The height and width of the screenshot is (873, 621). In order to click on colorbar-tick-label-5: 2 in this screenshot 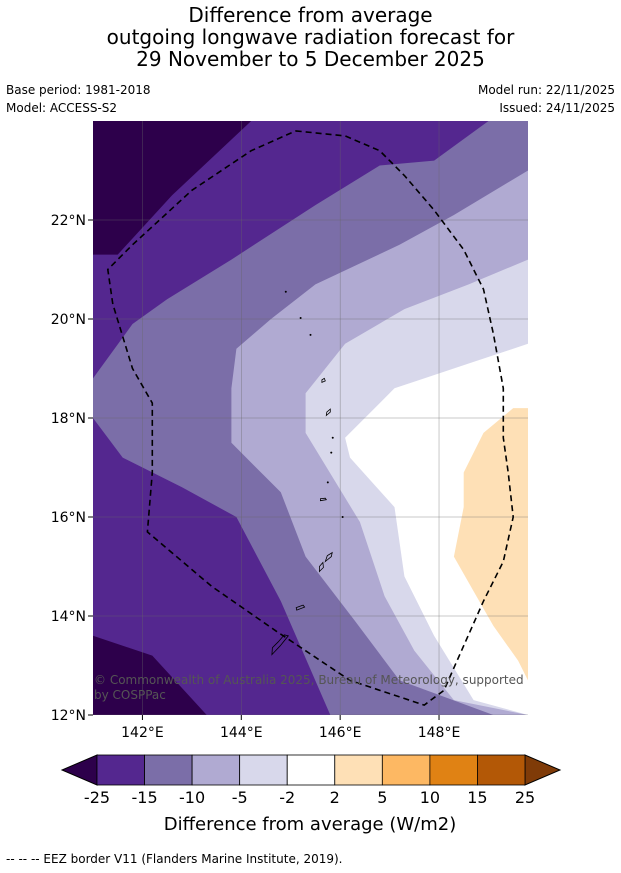, I will do `click(335, 797)`.